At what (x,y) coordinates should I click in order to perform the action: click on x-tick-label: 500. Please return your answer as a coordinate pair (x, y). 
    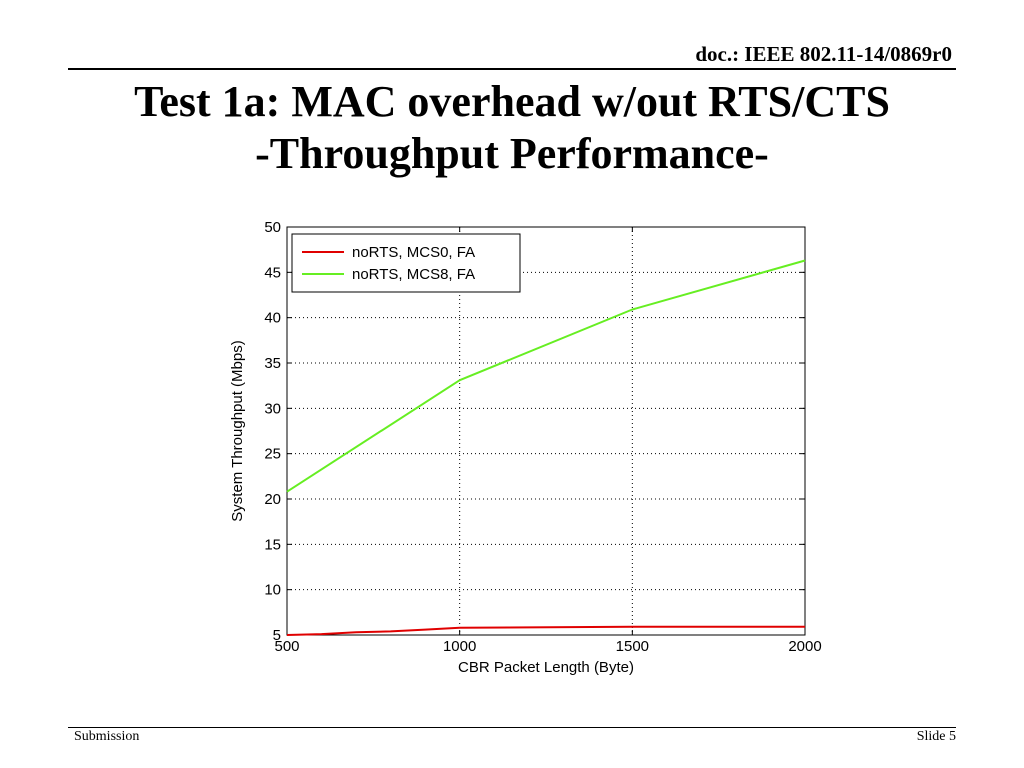
    Looking at the image, I should click on (286, 646).